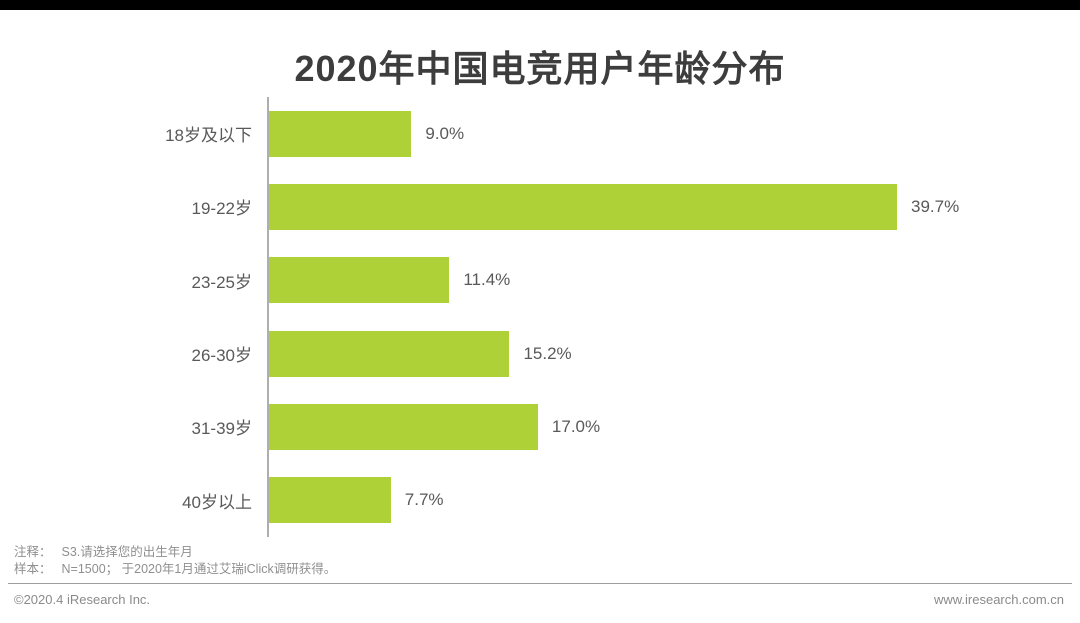 The height and width of the screenshot is (623, 1080). I want to click on website-text: www.iresearch.com.cn, so click(998, 599).